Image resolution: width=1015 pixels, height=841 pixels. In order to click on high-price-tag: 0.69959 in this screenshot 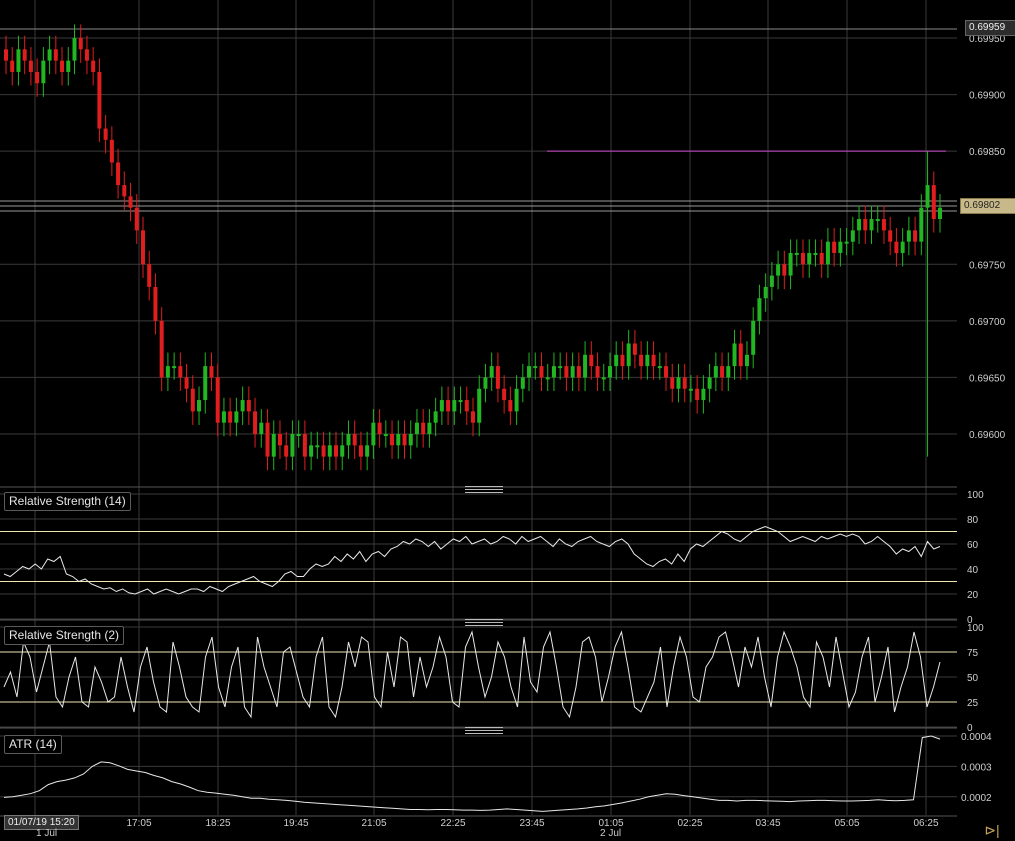, I will do `click(990, 28)`.